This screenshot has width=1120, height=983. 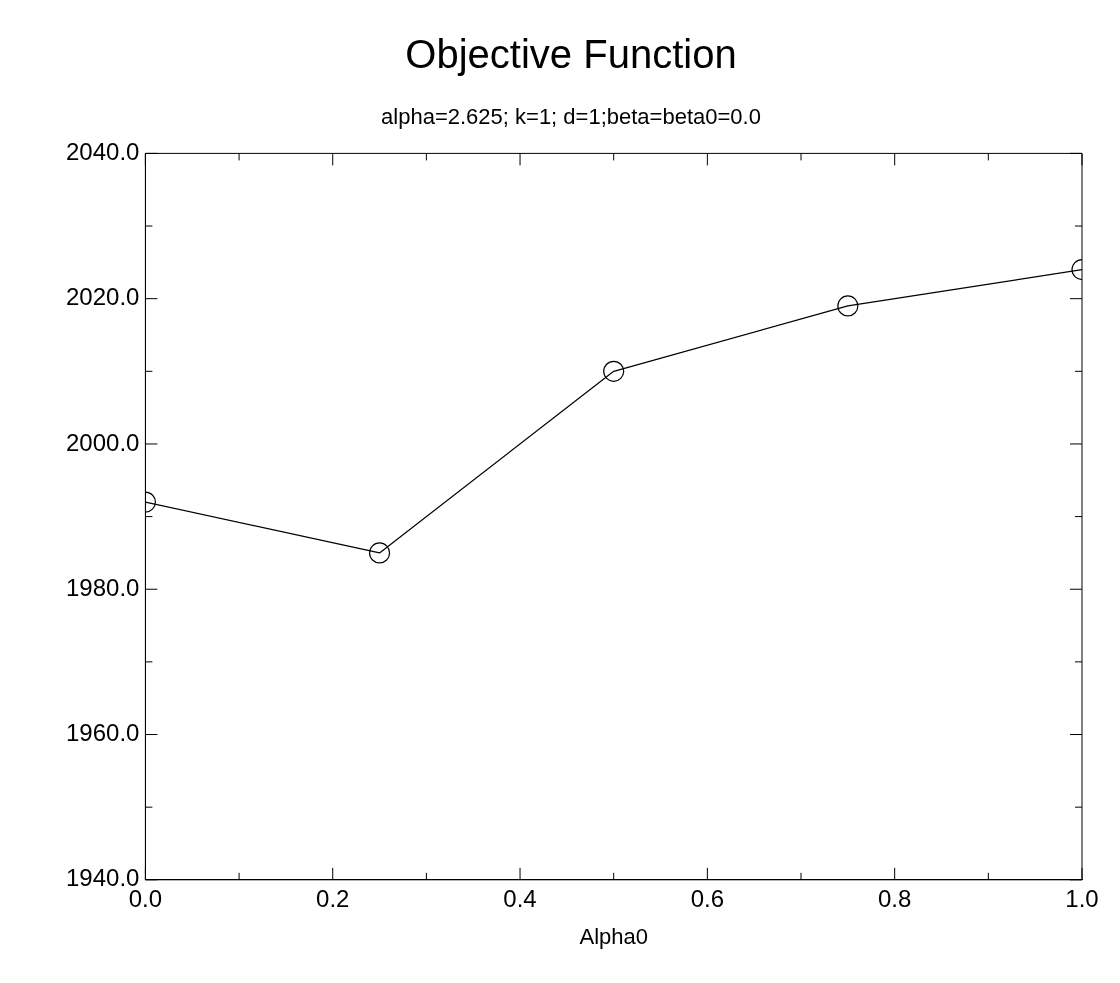 I want to click on x-tick-label: 1.0, so click(x=1082, y=898).